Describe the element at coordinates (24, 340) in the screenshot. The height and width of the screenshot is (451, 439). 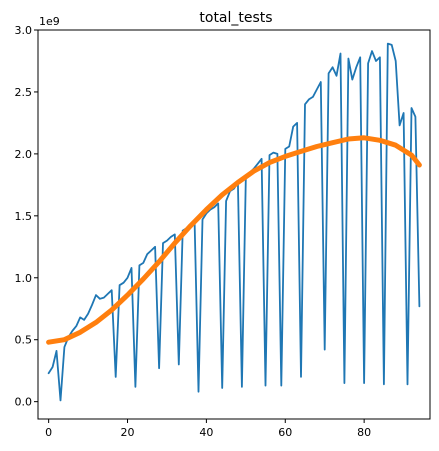
I see `y-tick-label: 0.5` at that location.